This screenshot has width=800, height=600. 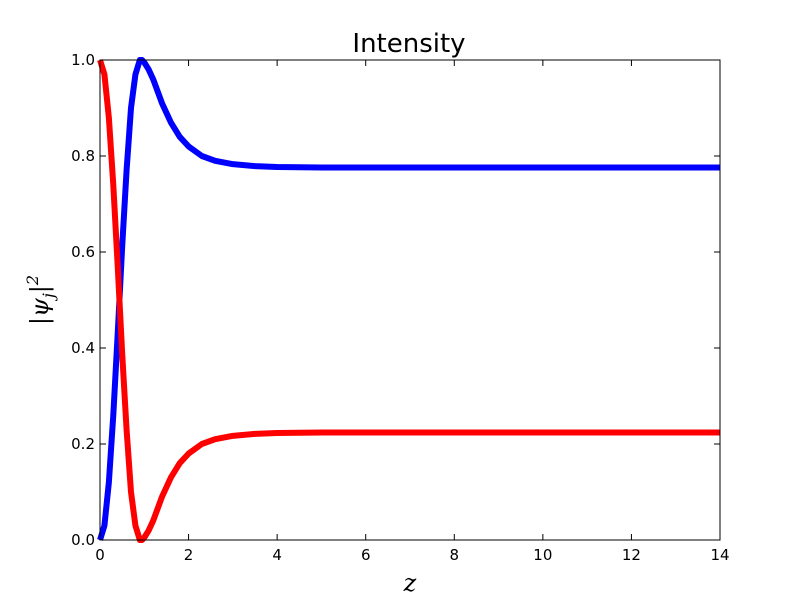 What do you see at coordinates (83, 444) in the screenshot?
I see `y-tick-label: 0.2` at bounding box center [83, 444].